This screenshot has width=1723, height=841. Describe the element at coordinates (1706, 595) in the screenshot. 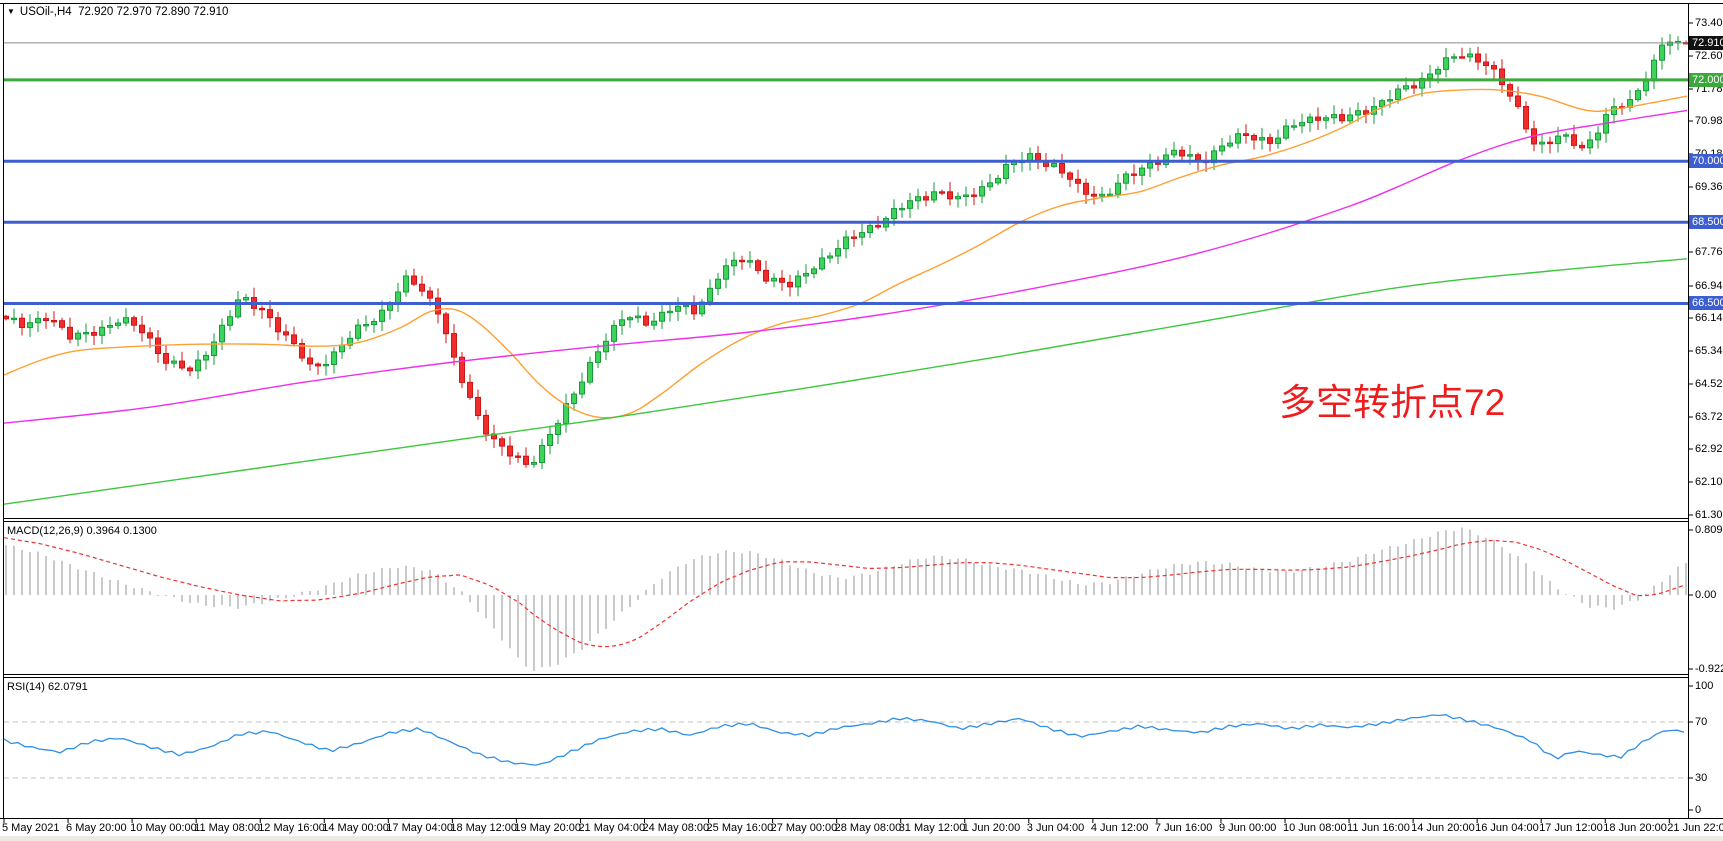

I see `price-tick-label: 0.00` at that location.